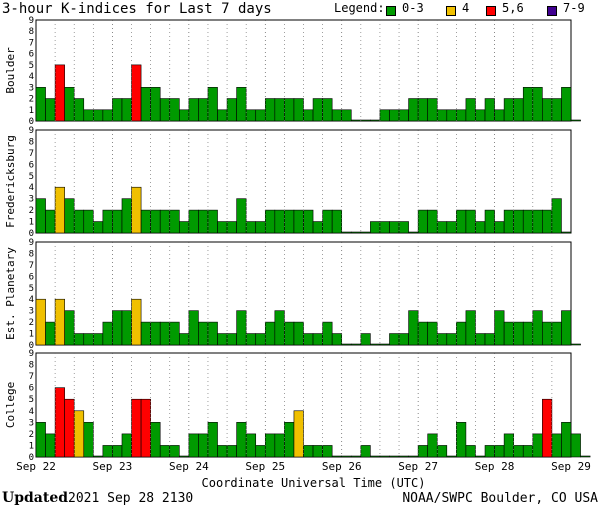  I want to click on x-axis-label: Coordinate Universal Time (UTC), so click(314, 483).